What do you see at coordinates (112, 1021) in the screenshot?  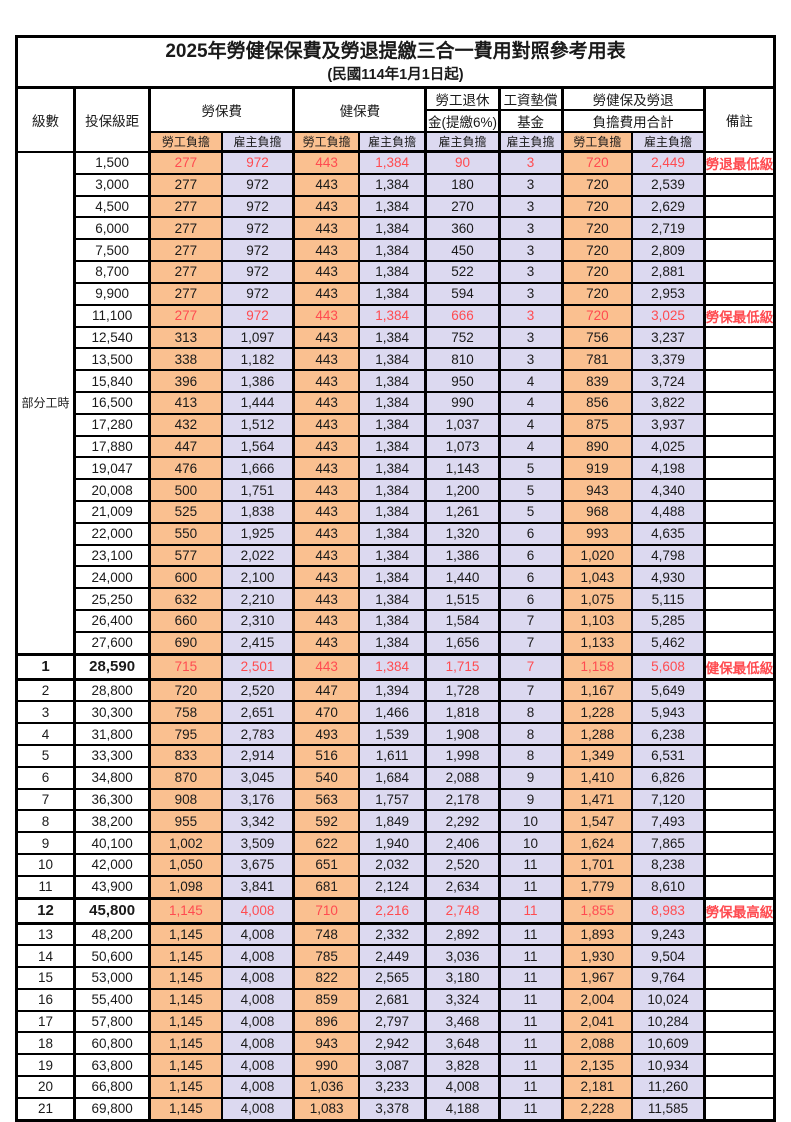 I see `salary-cell: 57,800` at bounding box center [112, 1021].